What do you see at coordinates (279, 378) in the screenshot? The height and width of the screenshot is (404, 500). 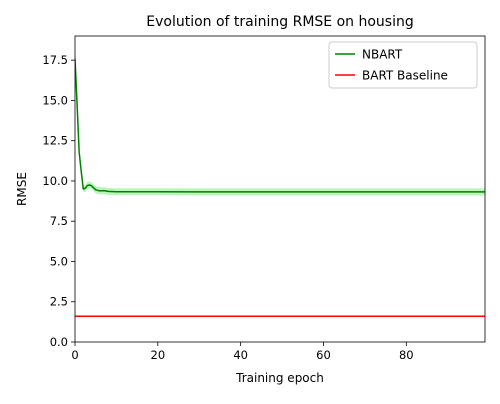 I see `x-axis-label: Training epoch` at bounding box center [279, 378].